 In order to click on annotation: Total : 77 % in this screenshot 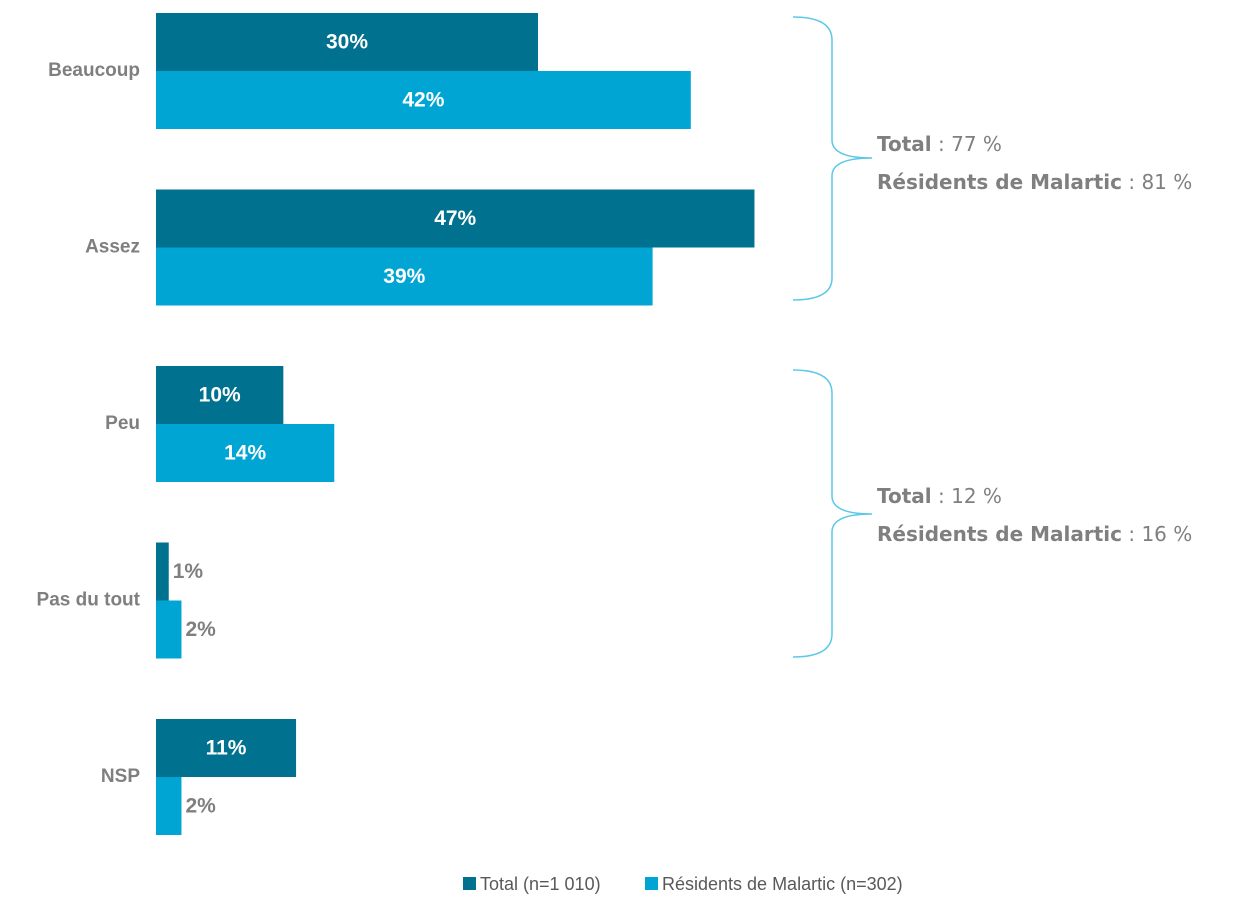, I will do `click(939, 144)`.